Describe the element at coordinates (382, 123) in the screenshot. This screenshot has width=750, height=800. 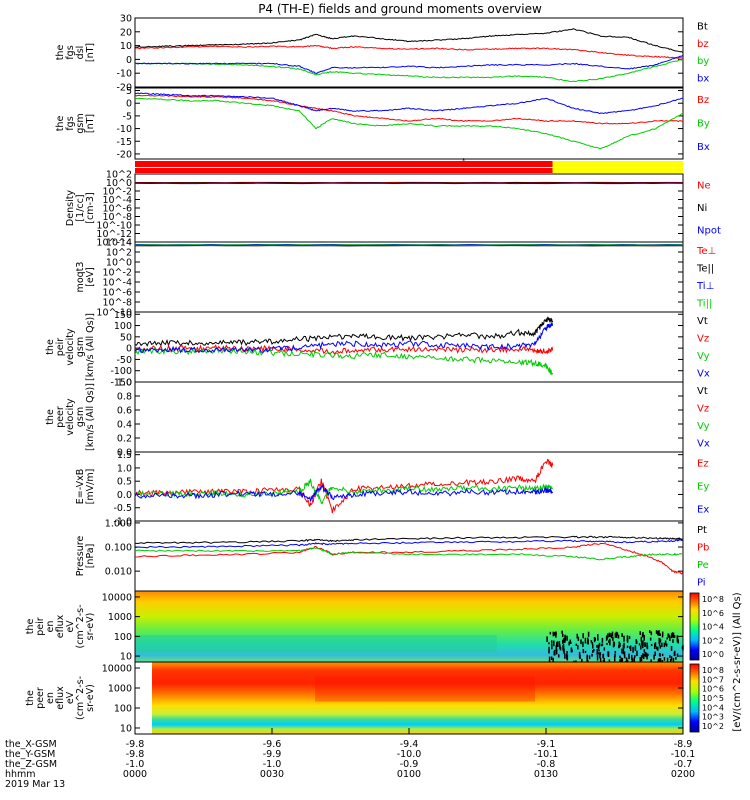
I see `panel-fgs_gsm: 50-5-10-15-20the fgs gsm [nT]BzByBx` at that location.